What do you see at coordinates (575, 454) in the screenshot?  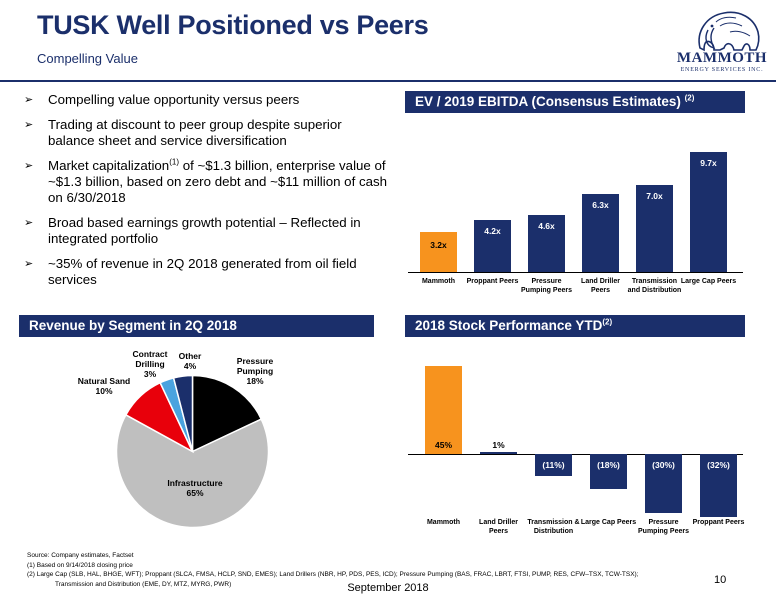 I see `stock-zero-axis` at bounding box center [575, 454].